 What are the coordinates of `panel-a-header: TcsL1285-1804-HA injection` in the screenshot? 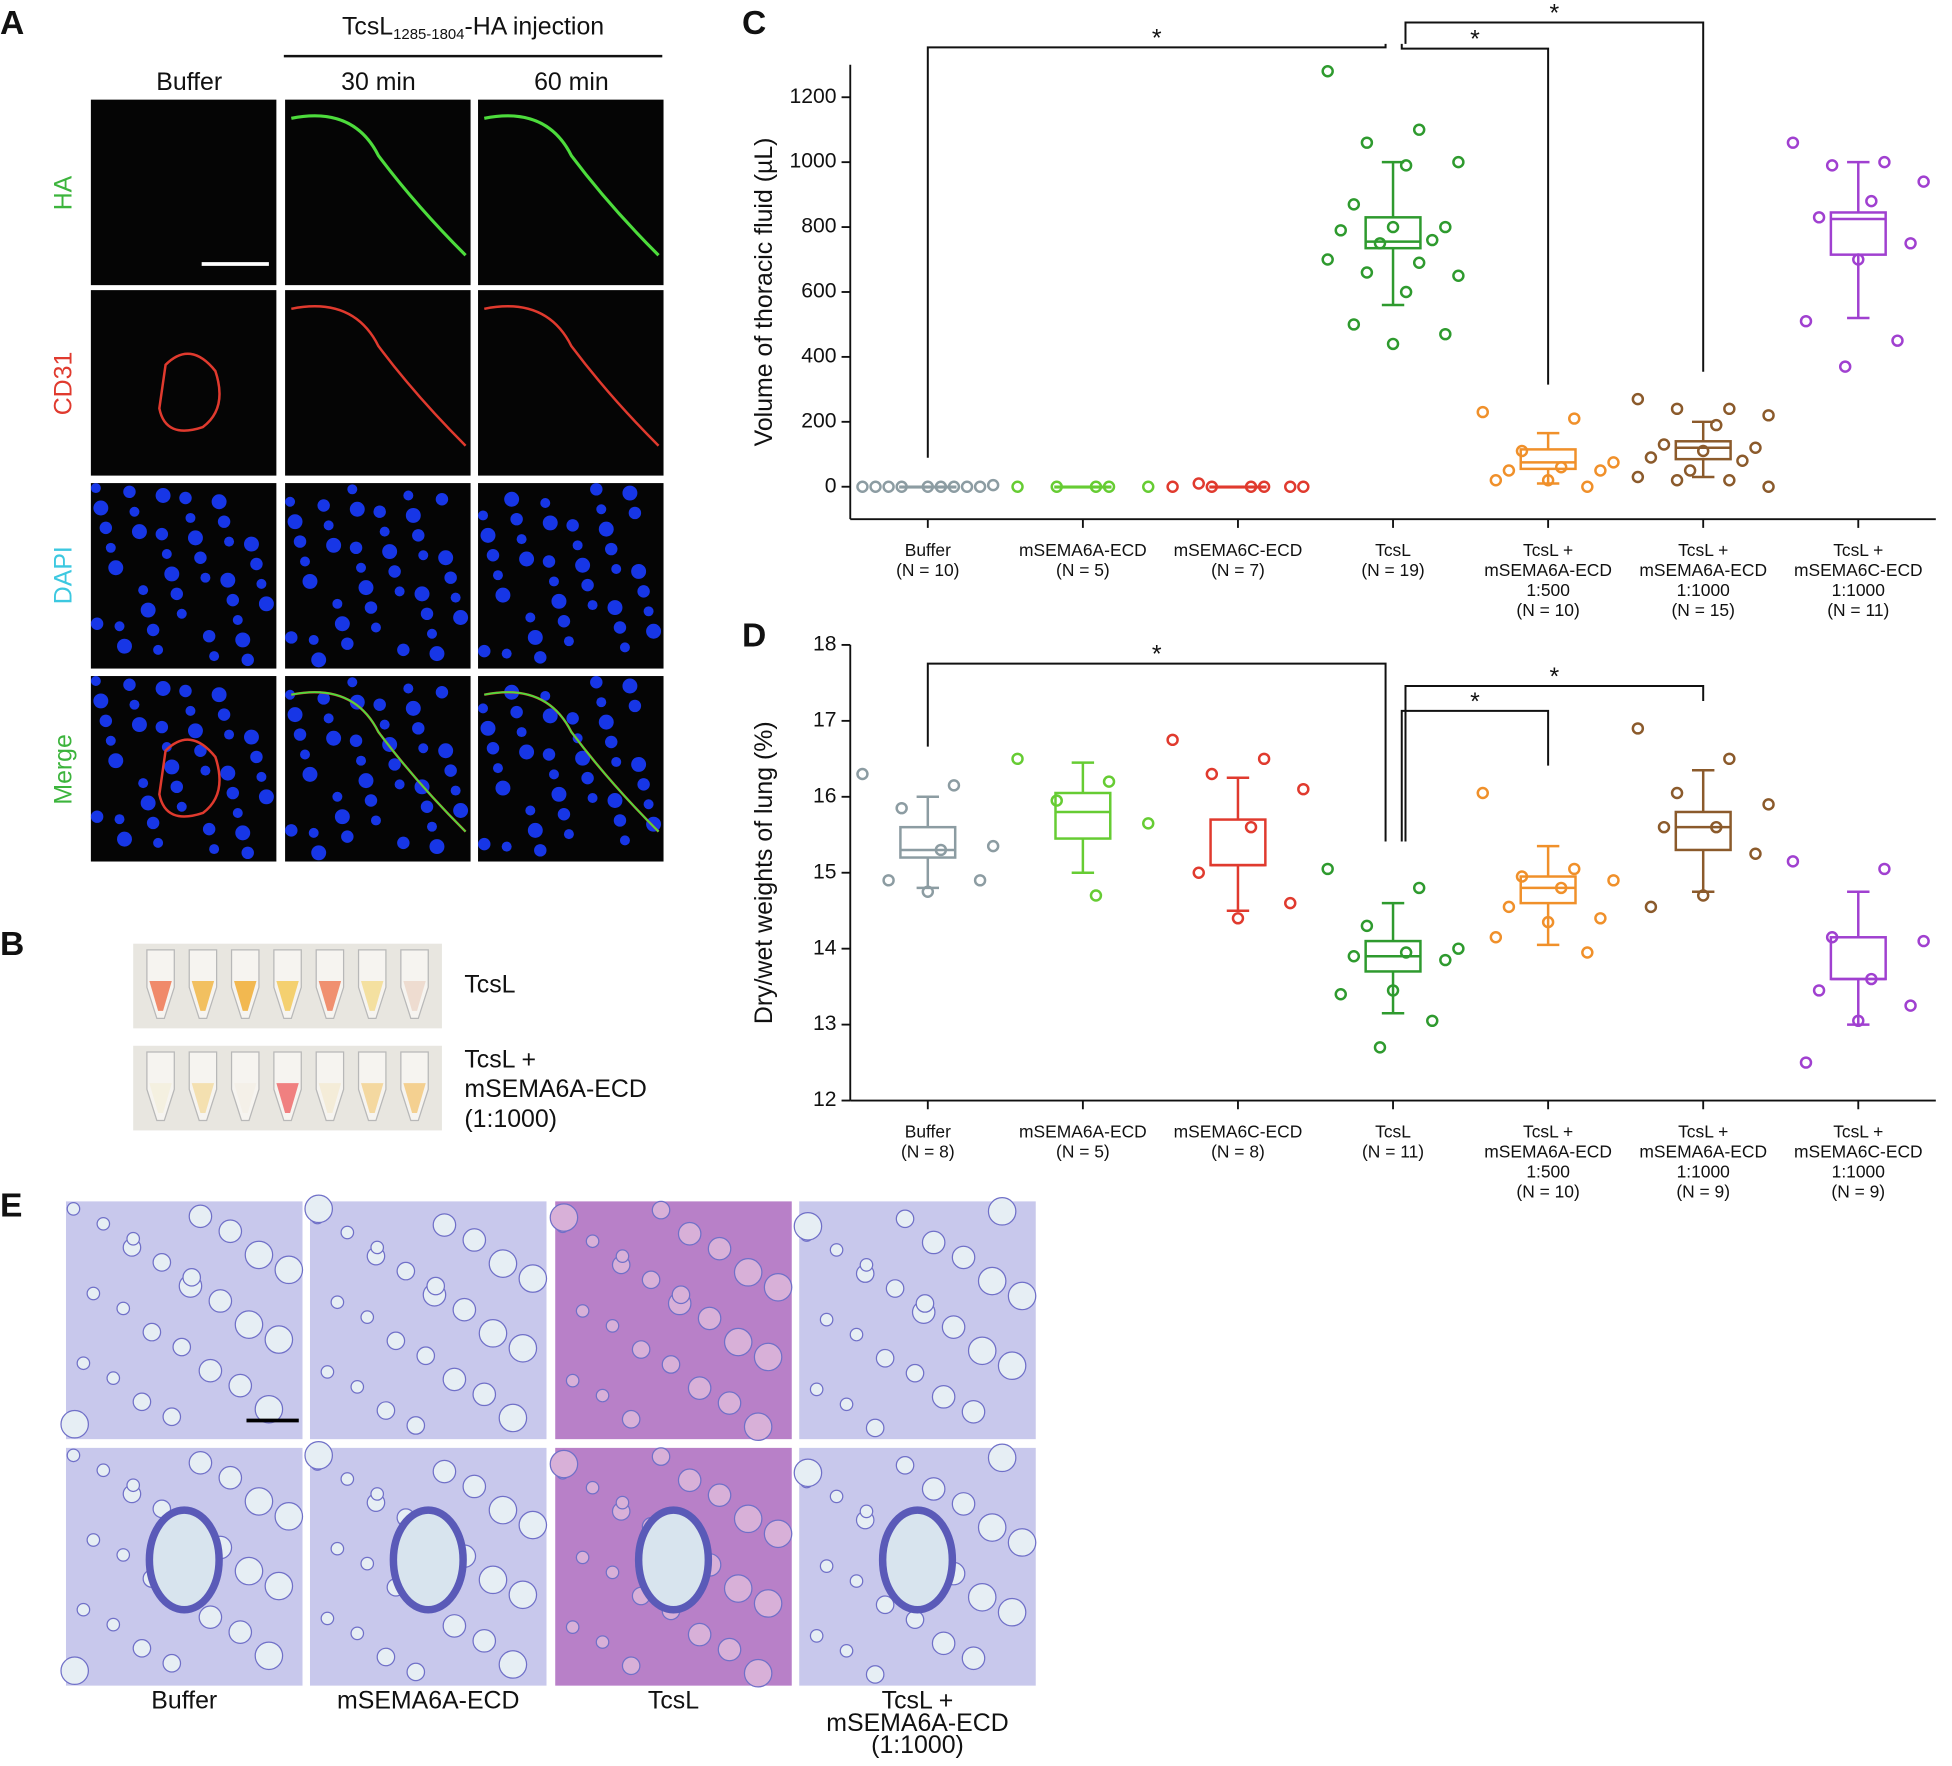 It's located at (473, 27).